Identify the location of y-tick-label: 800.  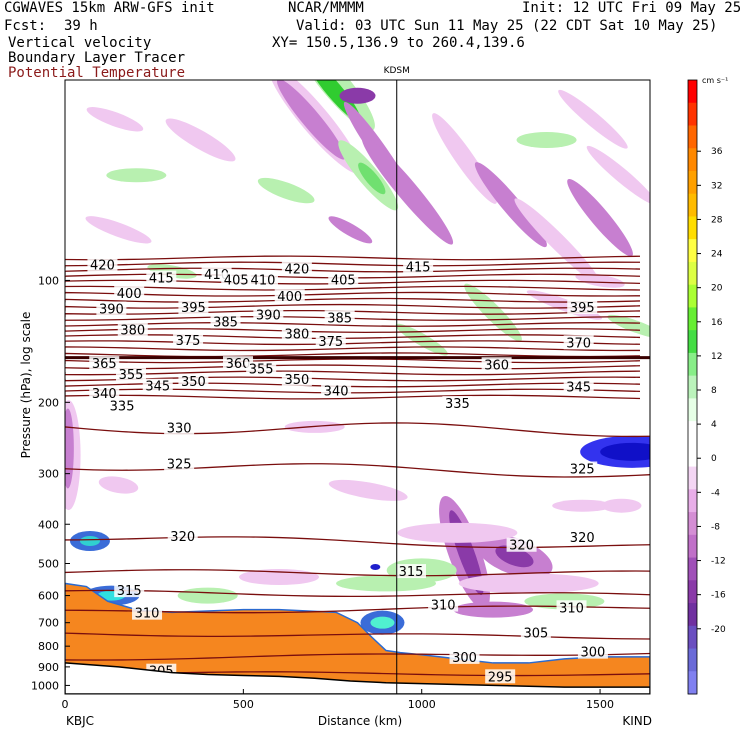
(48, 646).